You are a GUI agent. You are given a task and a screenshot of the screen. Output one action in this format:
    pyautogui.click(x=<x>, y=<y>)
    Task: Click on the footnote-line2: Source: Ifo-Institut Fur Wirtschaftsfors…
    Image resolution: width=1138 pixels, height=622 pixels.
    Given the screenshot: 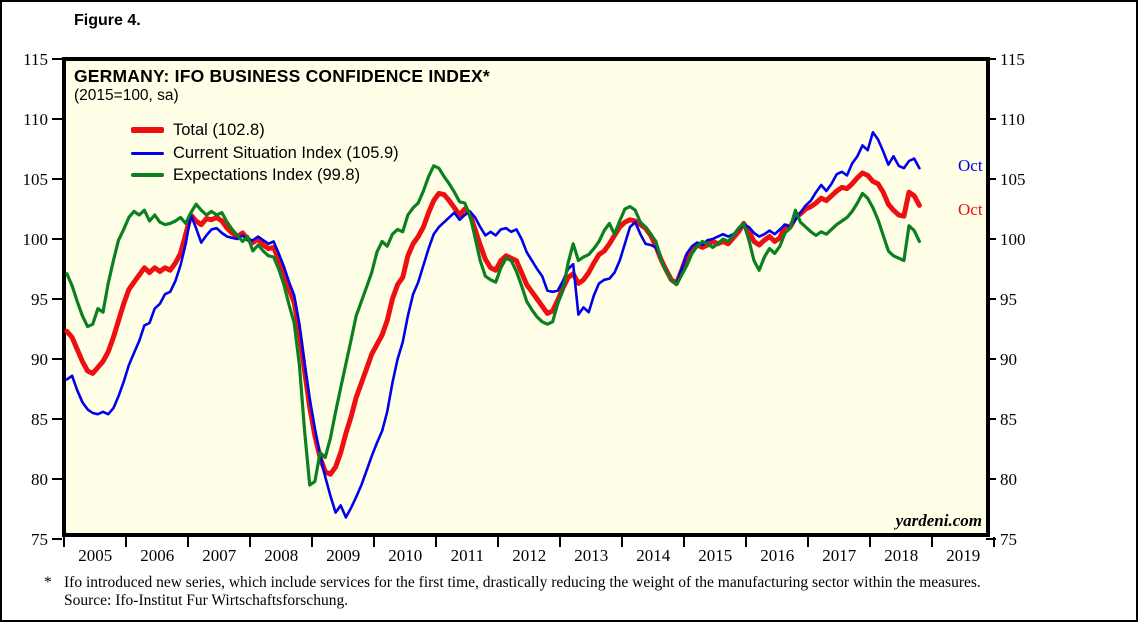 What is the action you would take?
    pyautogui.click(x=206, y=600)
    